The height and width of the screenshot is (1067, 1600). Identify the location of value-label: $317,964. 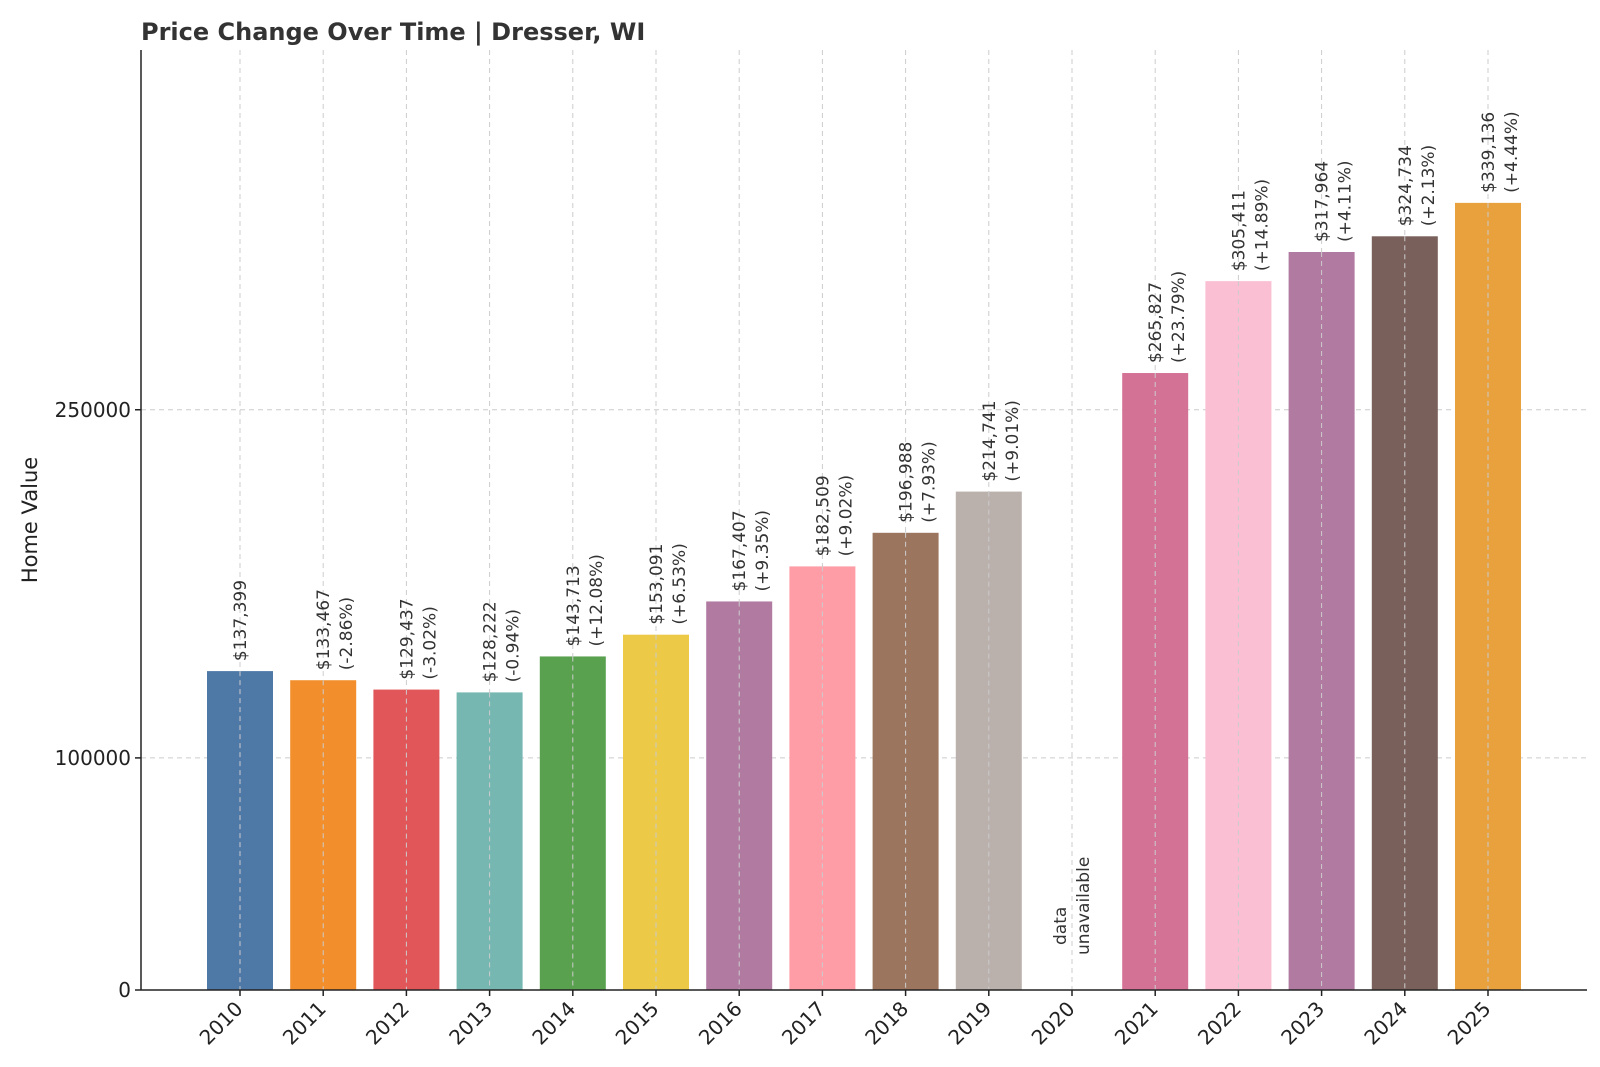
(1323, 201).